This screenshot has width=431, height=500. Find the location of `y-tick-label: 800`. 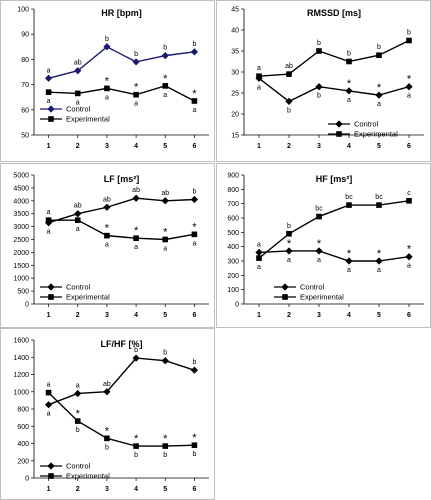

y-tick-label: 800 is located at coordinates (233, 190).